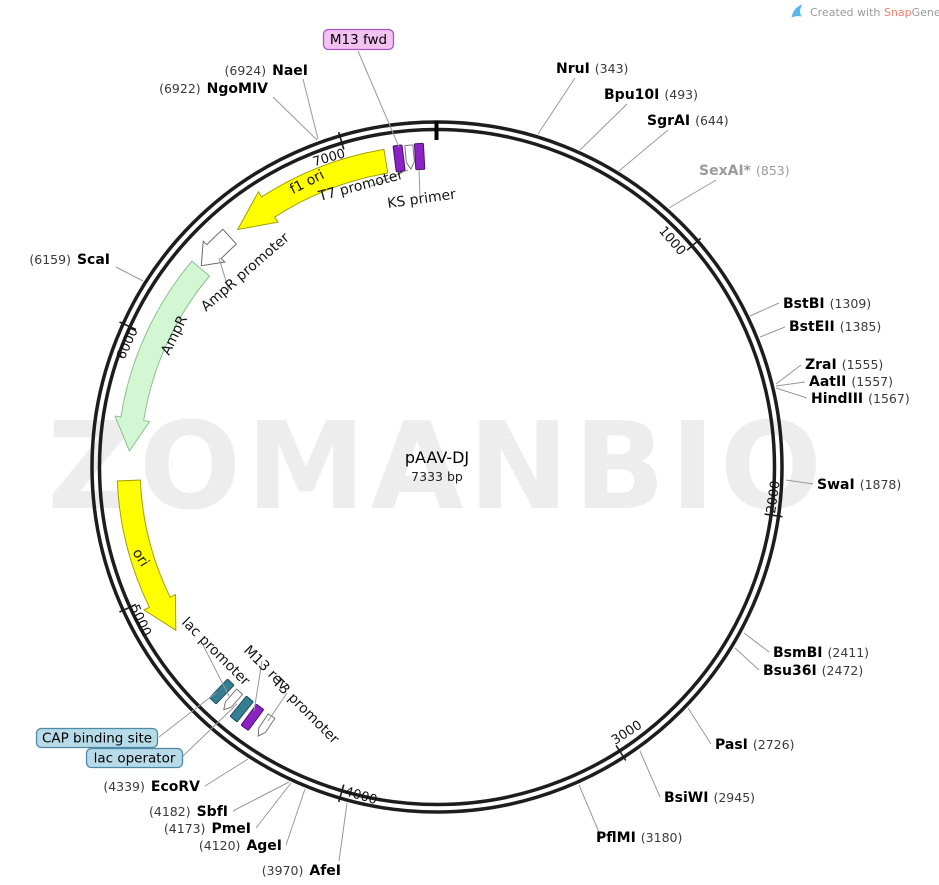 This screenshot has width=939, height=885. I want to click on leader-agei, so click(295, 817).